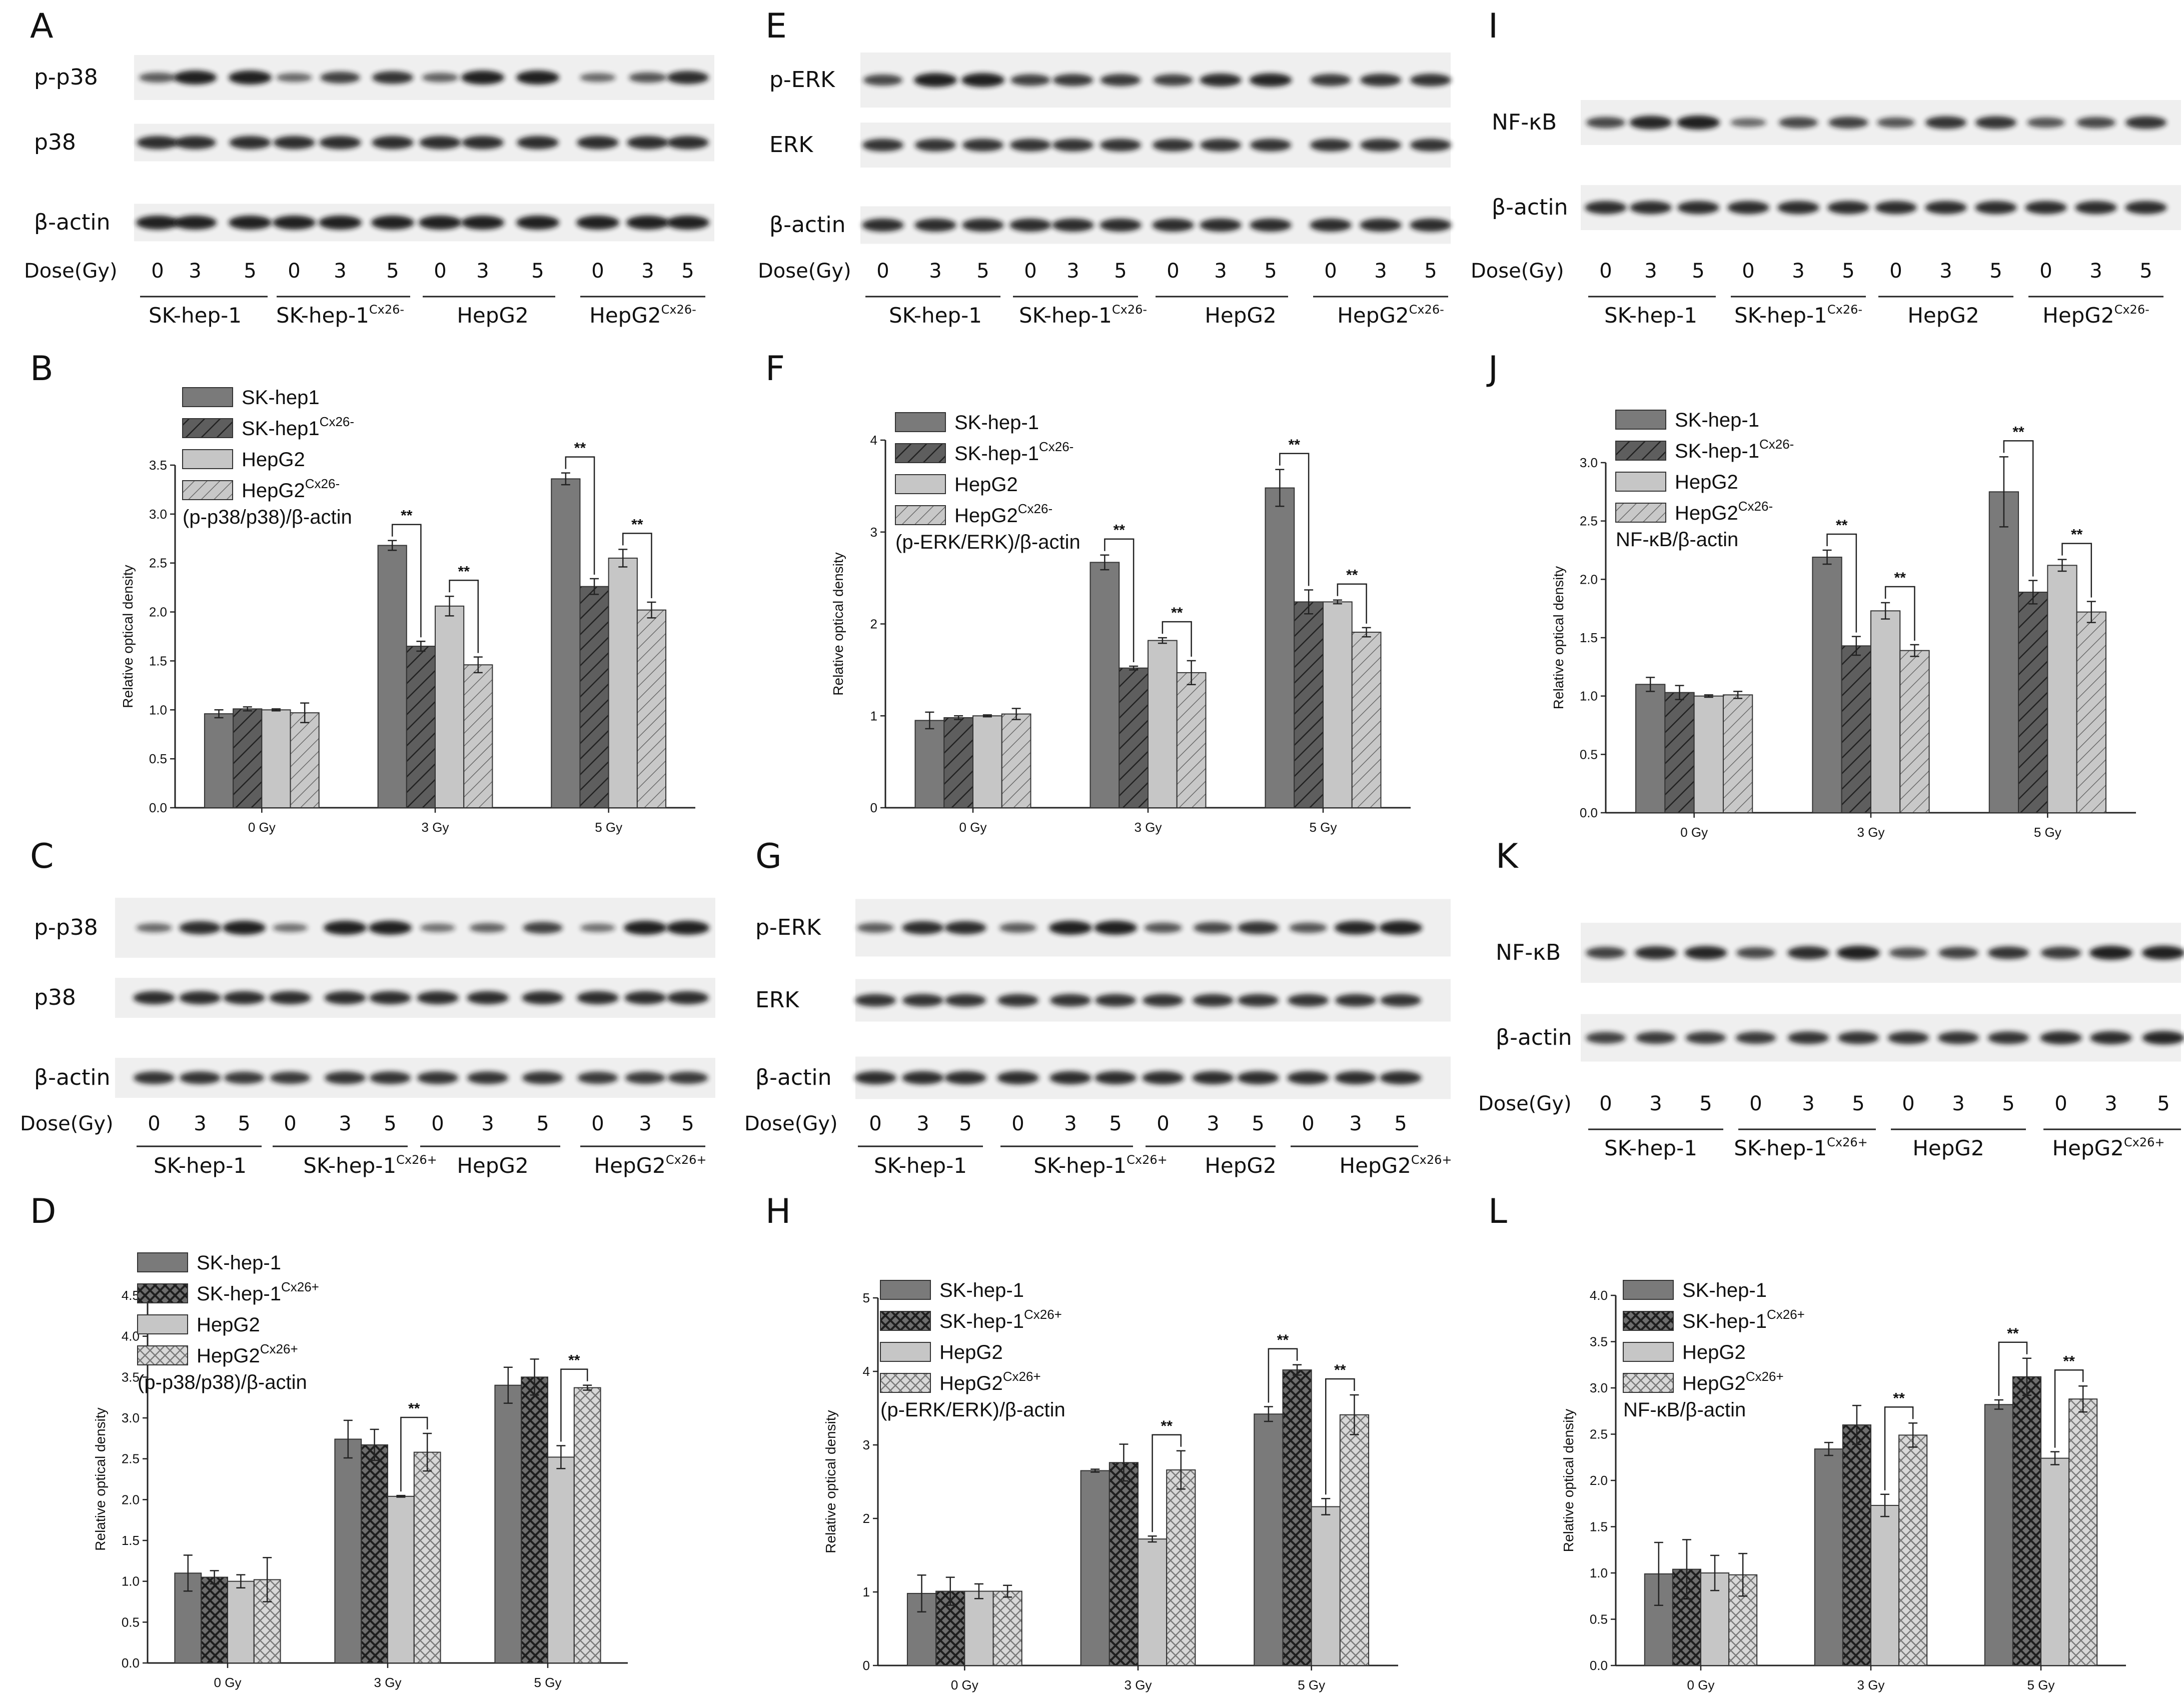 Image resolution: width=2184 pixels, height=1702 pixels. I want to click on x-tick-label: 5 Gy, so click(2047, 832).